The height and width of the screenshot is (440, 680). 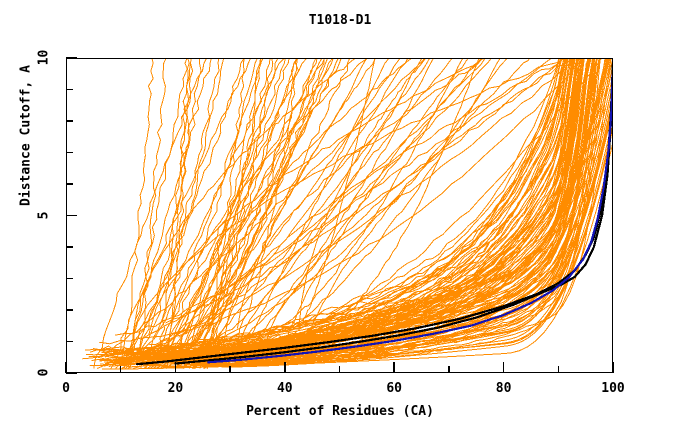 I want to click on x-tick-label: 40, so click(x=284, y=388).